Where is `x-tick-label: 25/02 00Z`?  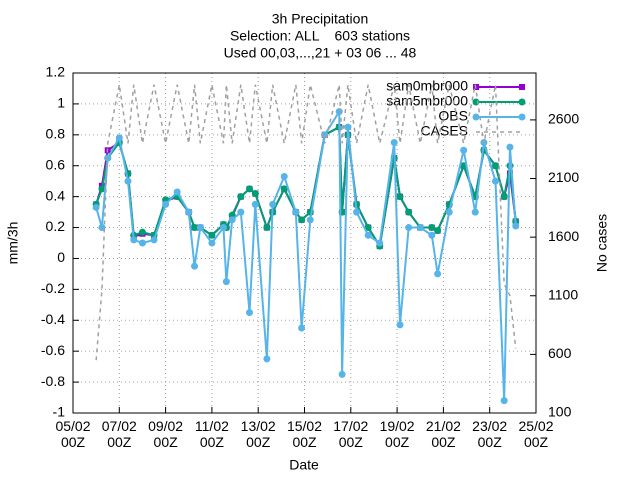 x-tick-label: 25/02 00Z is located at coordinates (535, 434).